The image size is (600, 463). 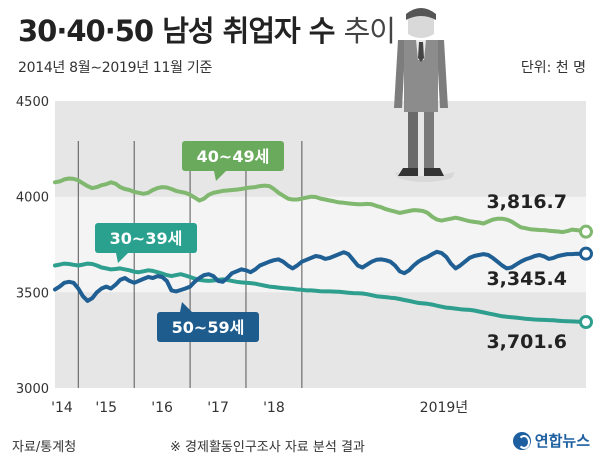 What do you see at coordinates (526, 202) in the screenshot?
I see `end-value-label: 3,816.7` at bounding box center [526, 202].